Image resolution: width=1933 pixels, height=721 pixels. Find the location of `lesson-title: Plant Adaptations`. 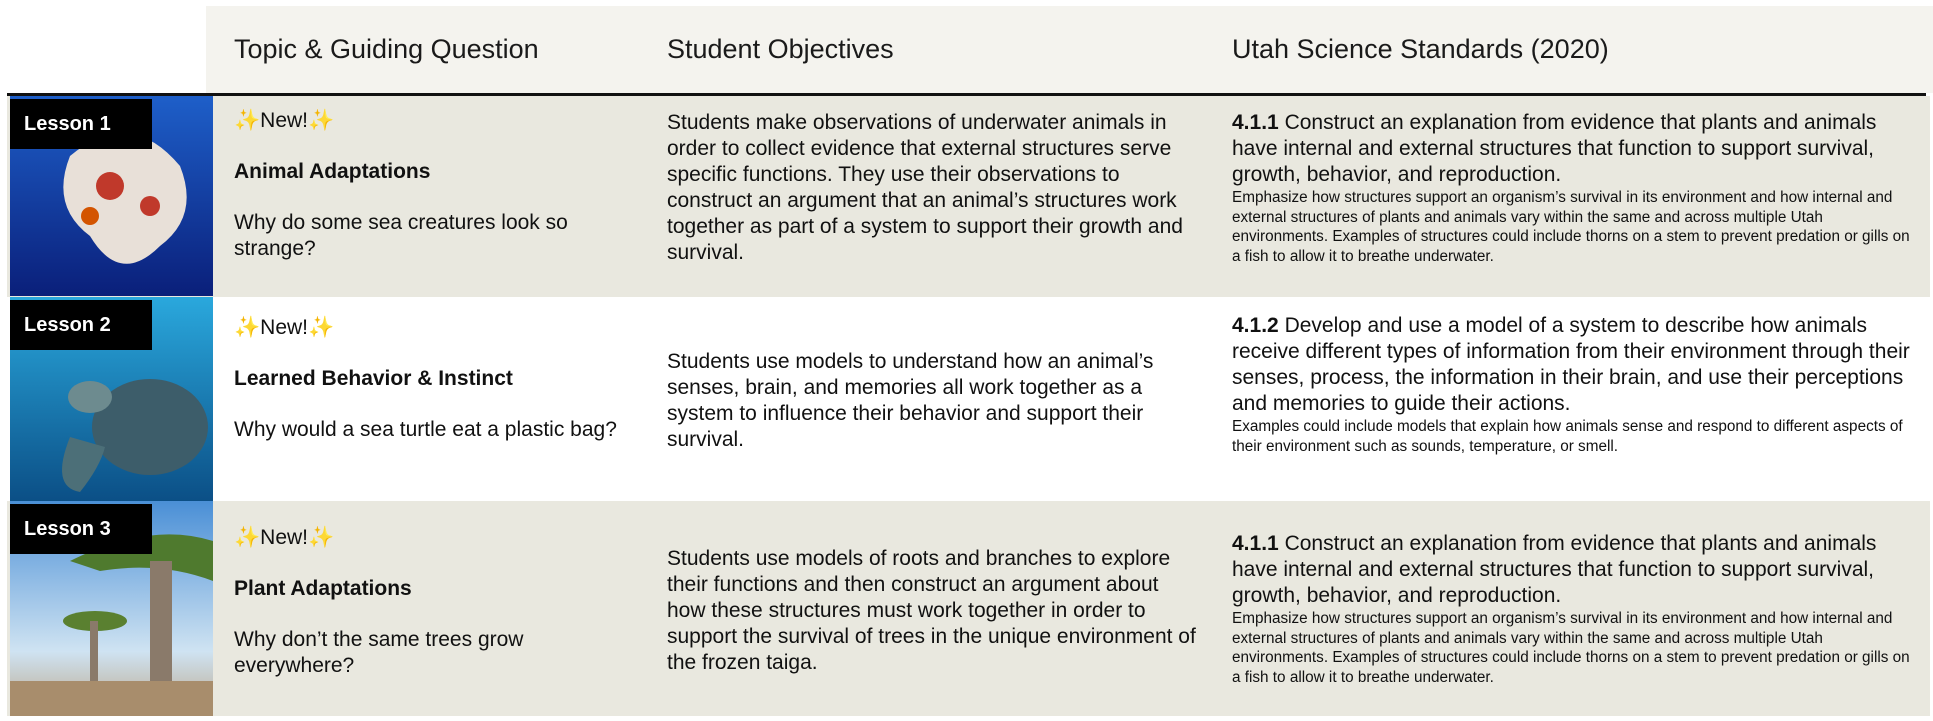

lesson-title: Plant Adaptations is located at coordinates (323, 588).